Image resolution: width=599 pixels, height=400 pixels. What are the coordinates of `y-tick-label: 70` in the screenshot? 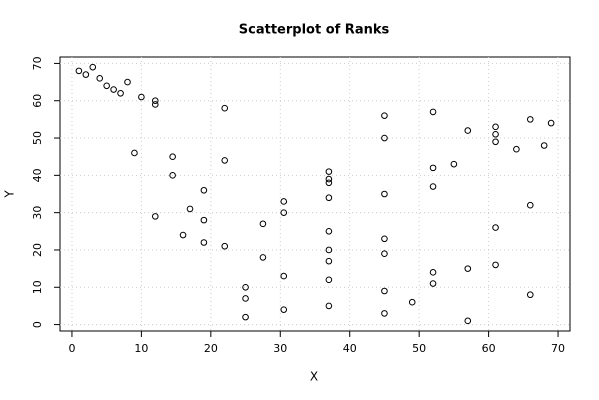 It's located at (37, 63).